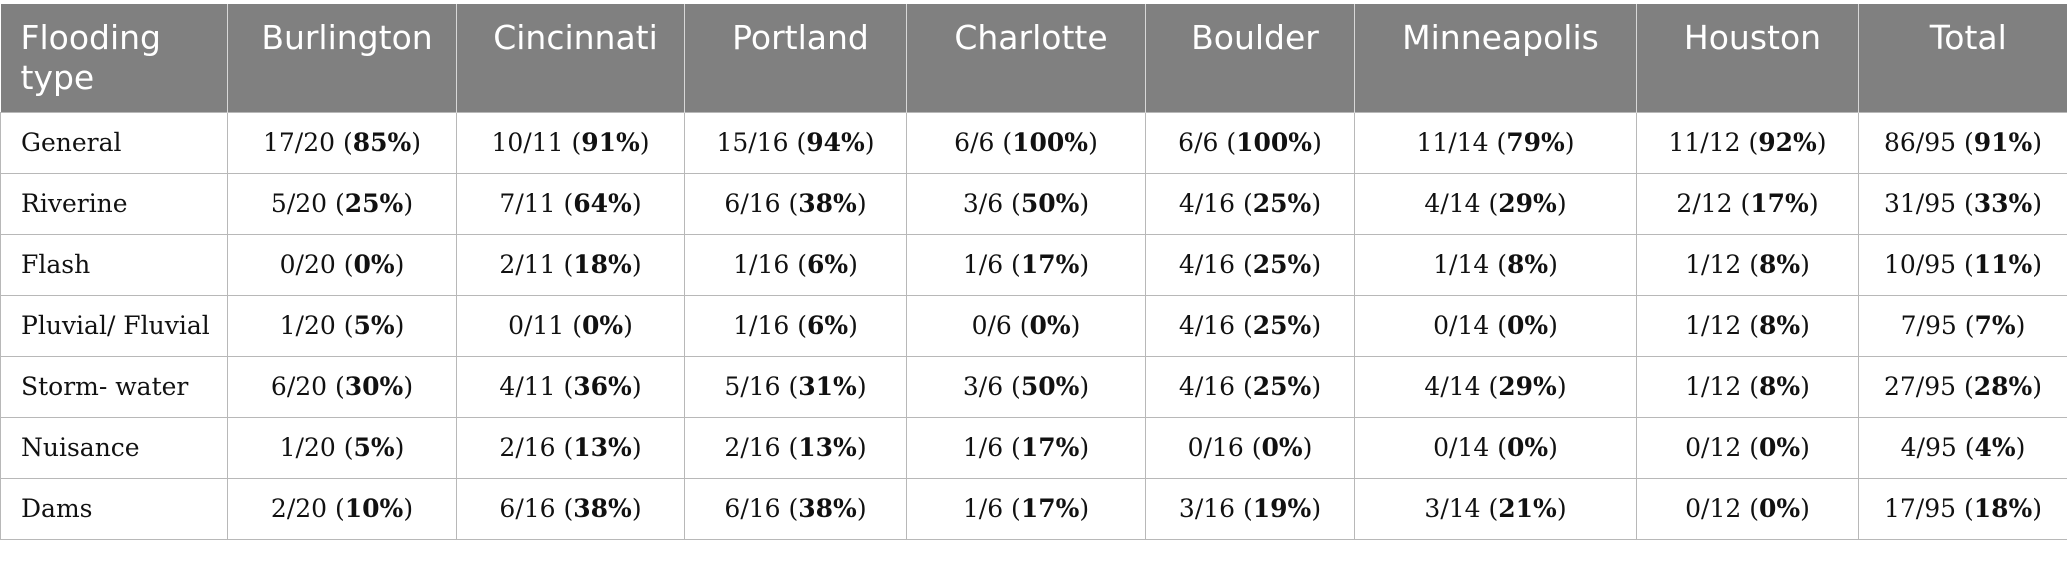 The height and width of the screenshot is (563, 2067). I want to click on cell-count: 2/12 (, so click(1713, 203).